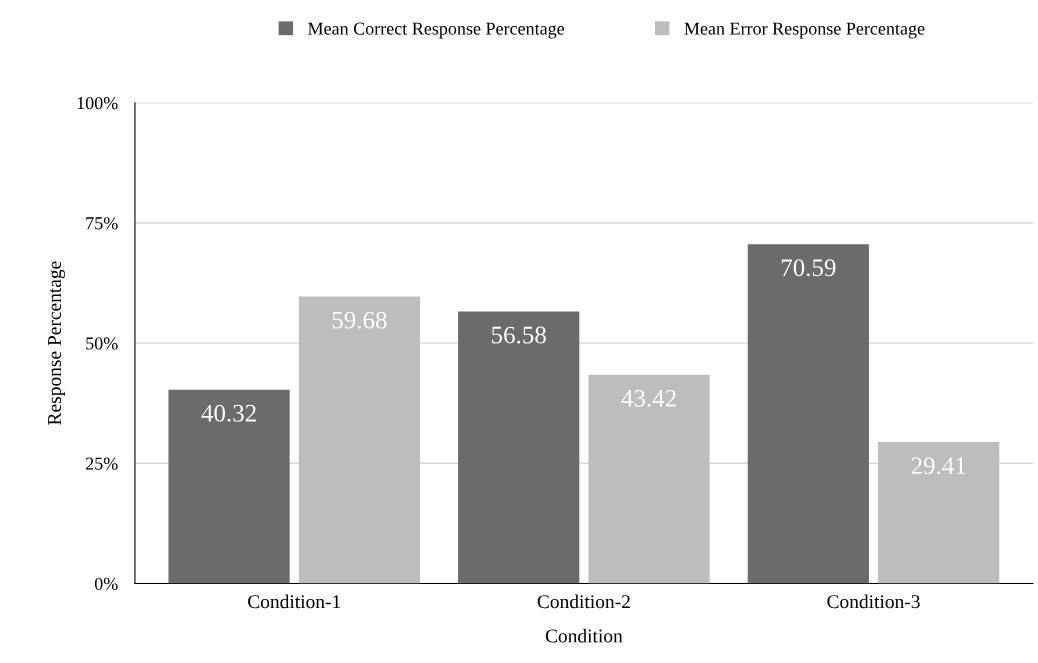  What do you see at coordinates (938, 466) in the screenshot?
I see `data-label: 29.41` at bounding box center [938, 466].